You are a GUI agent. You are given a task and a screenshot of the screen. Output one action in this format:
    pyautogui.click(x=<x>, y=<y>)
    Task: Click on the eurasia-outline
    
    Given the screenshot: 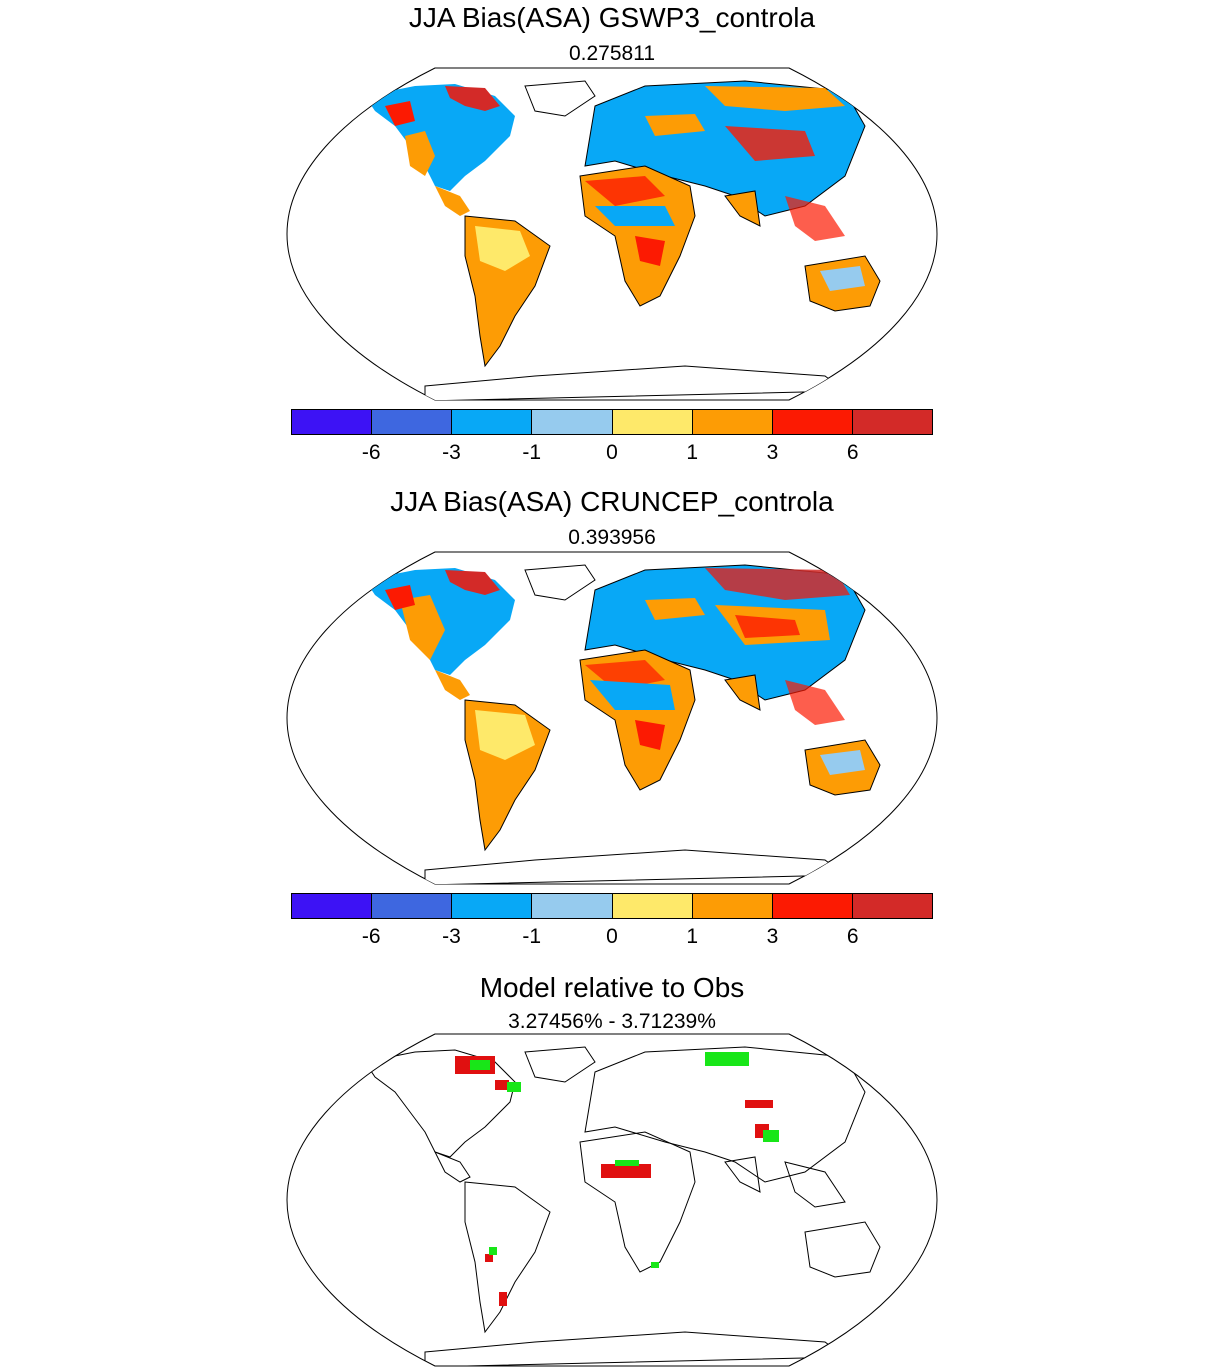 What is the action you would take?
    pyautogui.click(x=725, y=1114)
    